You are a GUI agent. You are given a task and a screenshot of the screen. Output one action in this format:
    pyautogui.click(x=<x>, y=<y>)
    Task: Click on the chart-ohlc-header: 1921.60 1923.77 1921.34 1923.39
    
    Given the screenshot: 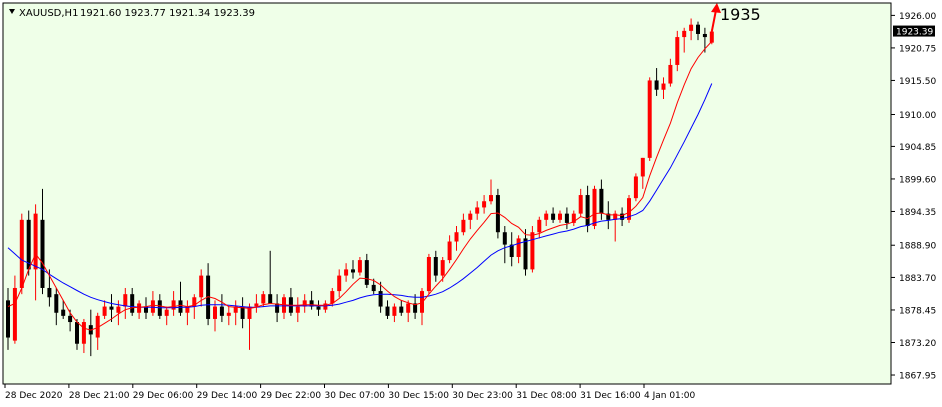 What is the action you would take?
    pyautogui.click(x=167, y=13)
    